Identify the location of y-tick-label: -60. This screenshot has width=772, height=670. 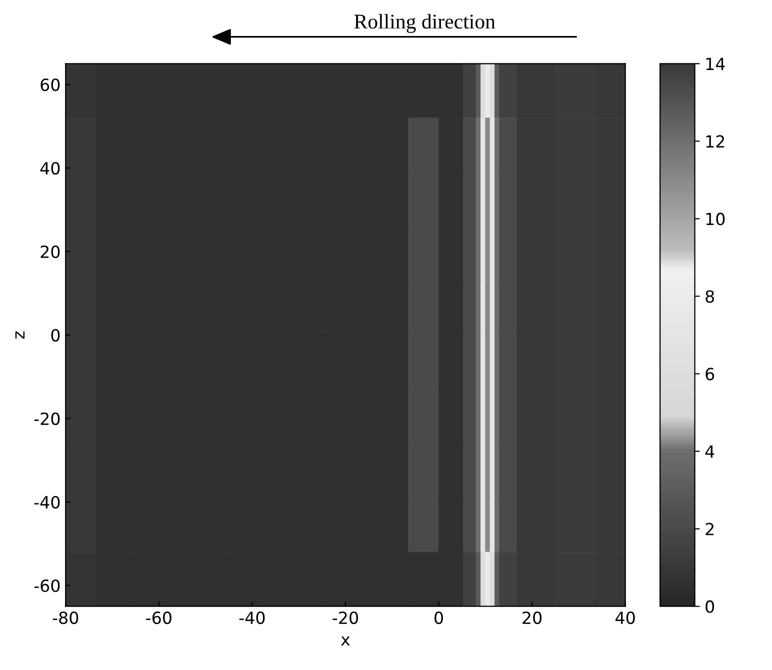
(47, 585).